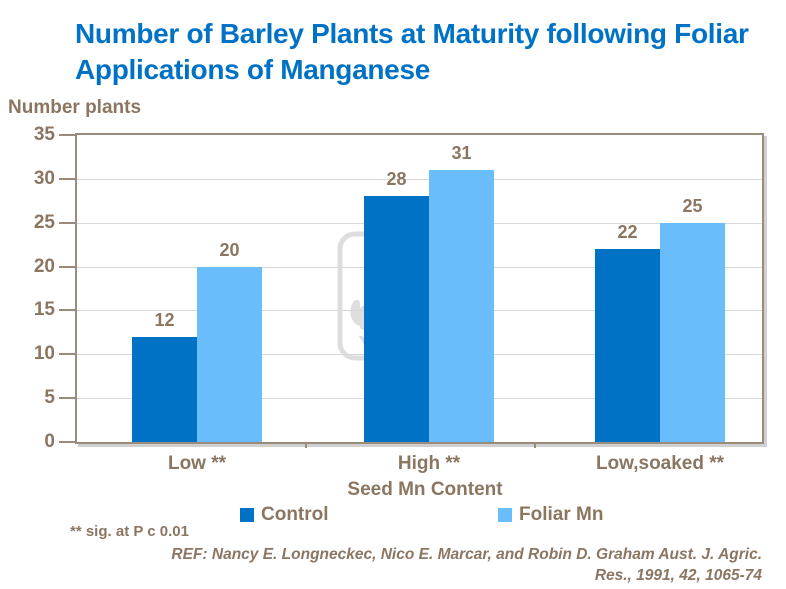 This screenshot has height=589, width=786. I want to click on y-tick-label: 5, so click(49, 397).